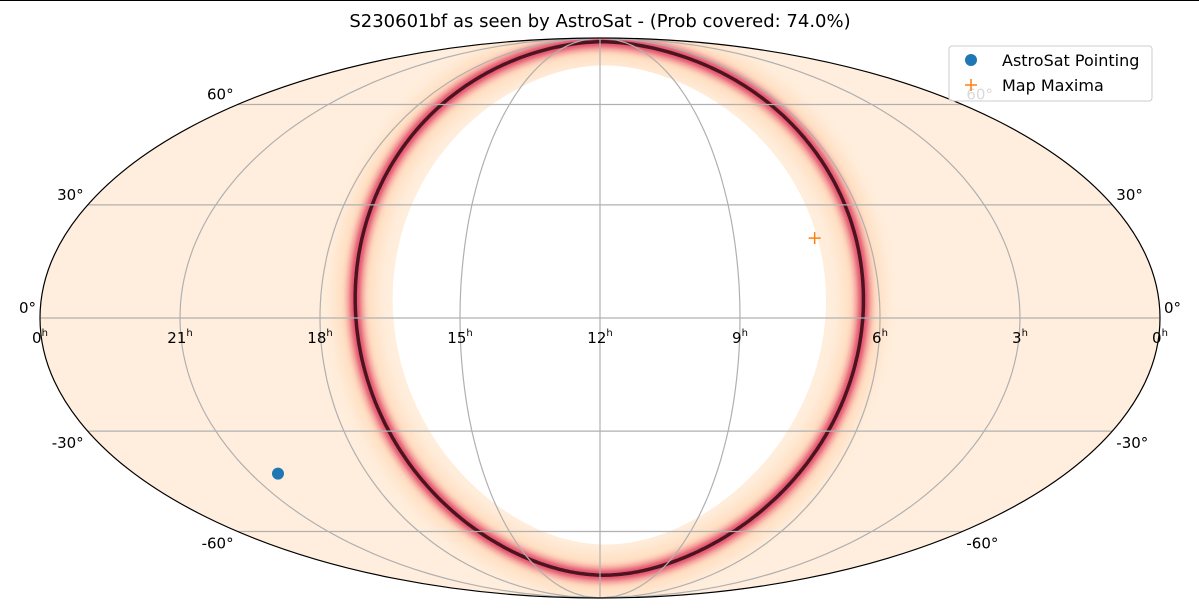  What do you see at coordinates (1129, 195) in the screenshot?
I see `y-tick-label-right: 30°` at bounding box center [1129, 195].